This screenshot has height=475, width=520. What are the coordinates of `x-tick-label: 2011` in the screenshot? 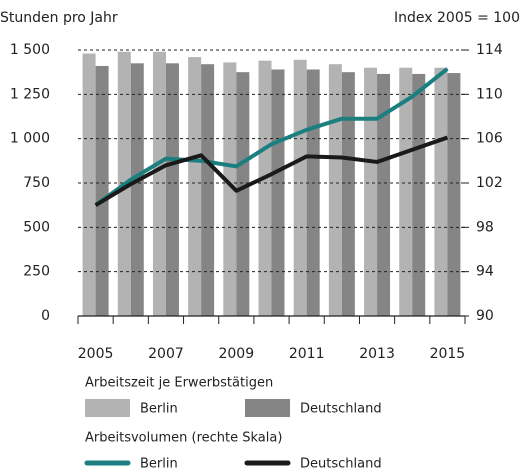 It's located at (307, 354).